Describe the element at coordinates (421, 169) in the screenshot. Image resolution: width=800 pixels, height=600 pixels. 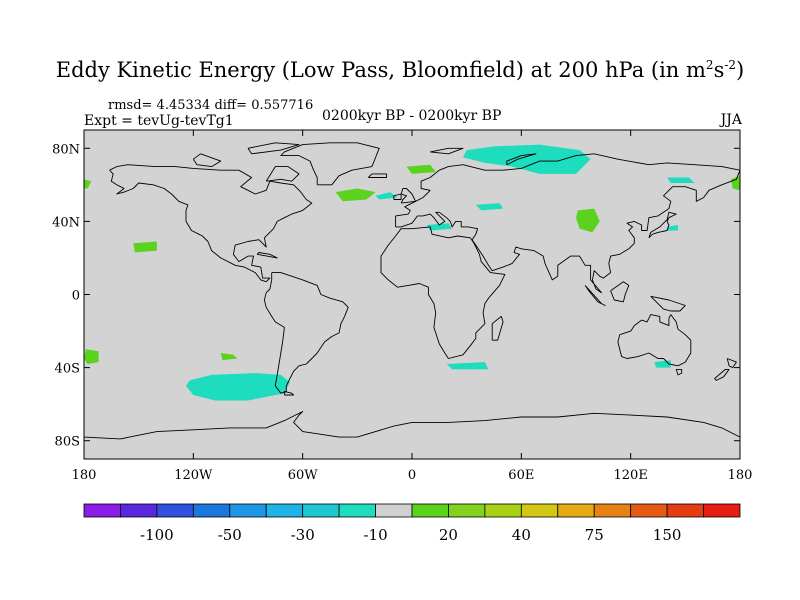
I see `anomaly-north-europe` at that location.